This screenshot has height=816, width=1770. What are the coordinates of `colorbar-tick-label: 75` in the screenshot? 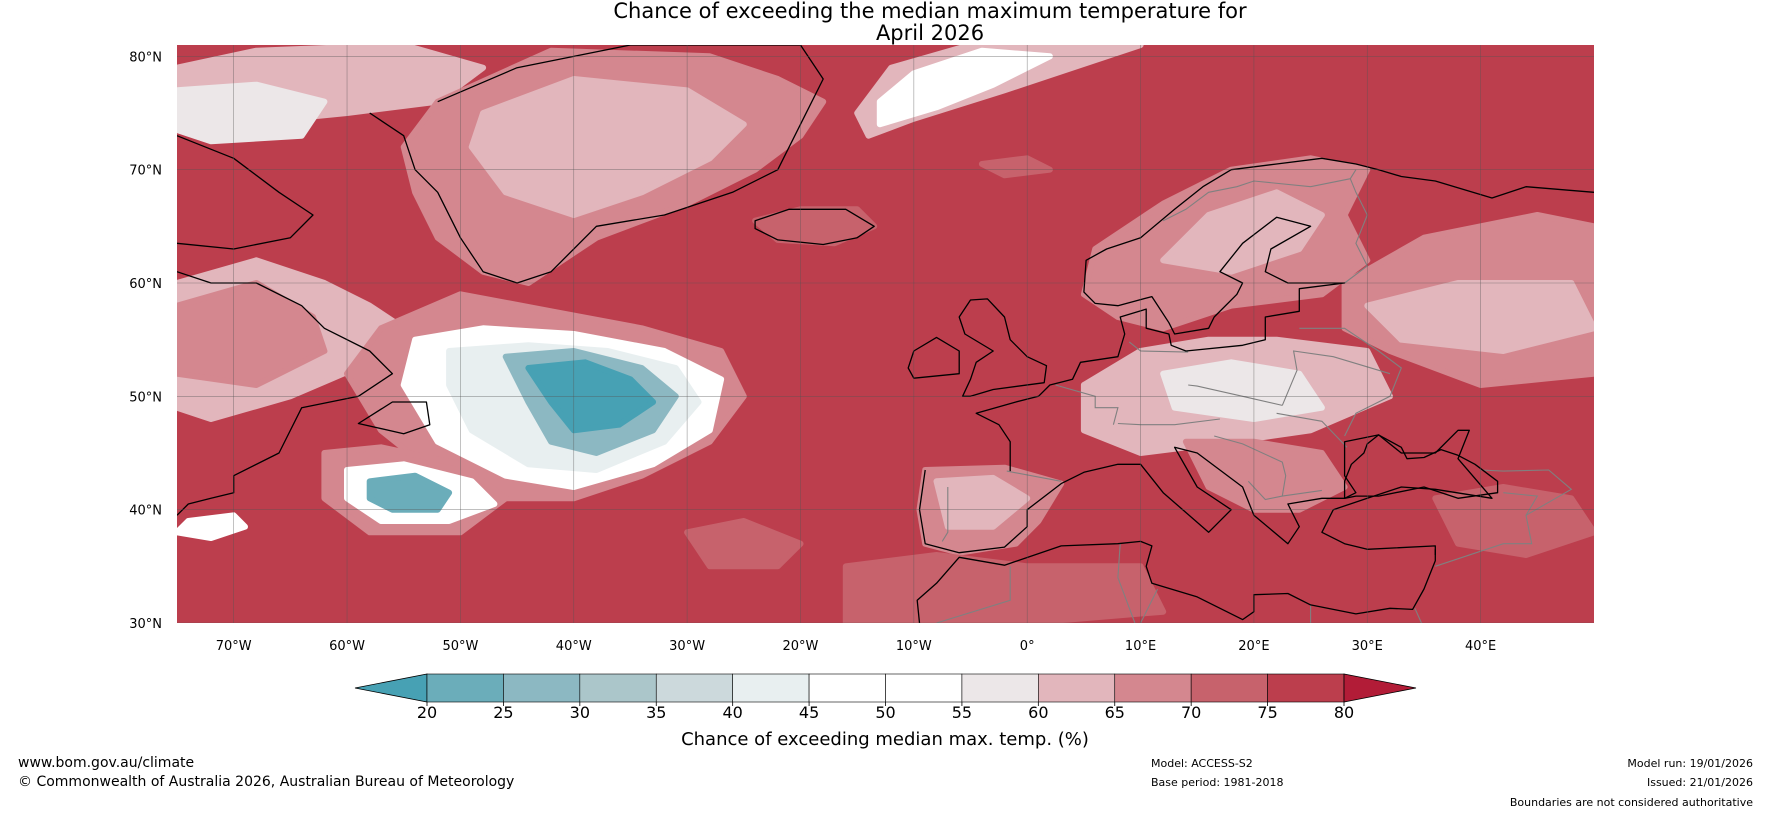 It's located at (1267, 712).